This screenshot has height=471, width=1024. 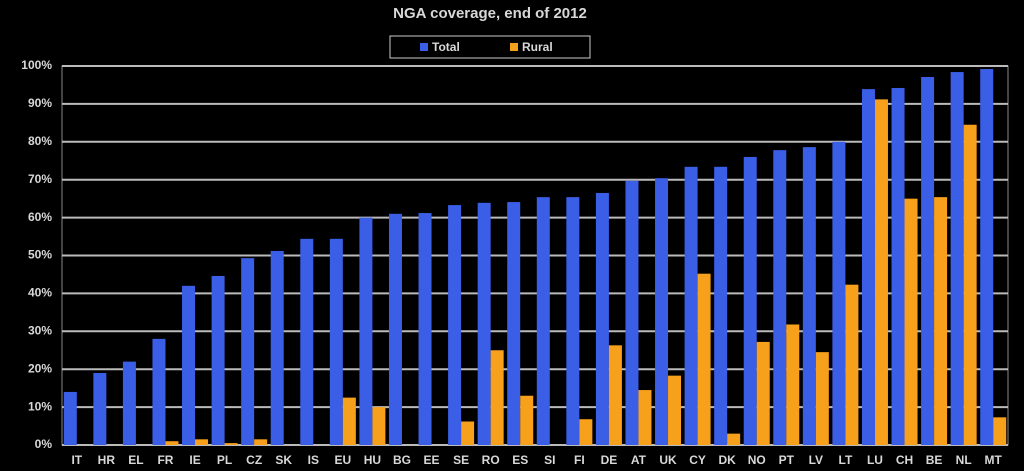 I want to click on y-tick-label: 30%, so click(x=40, y=330).